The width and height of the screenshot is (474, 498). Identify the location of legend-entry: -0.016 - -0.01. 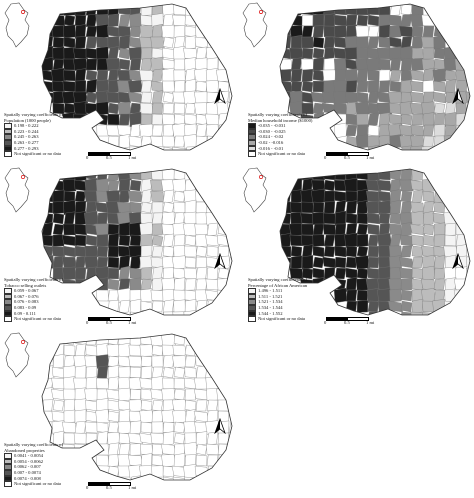
(280, 148).